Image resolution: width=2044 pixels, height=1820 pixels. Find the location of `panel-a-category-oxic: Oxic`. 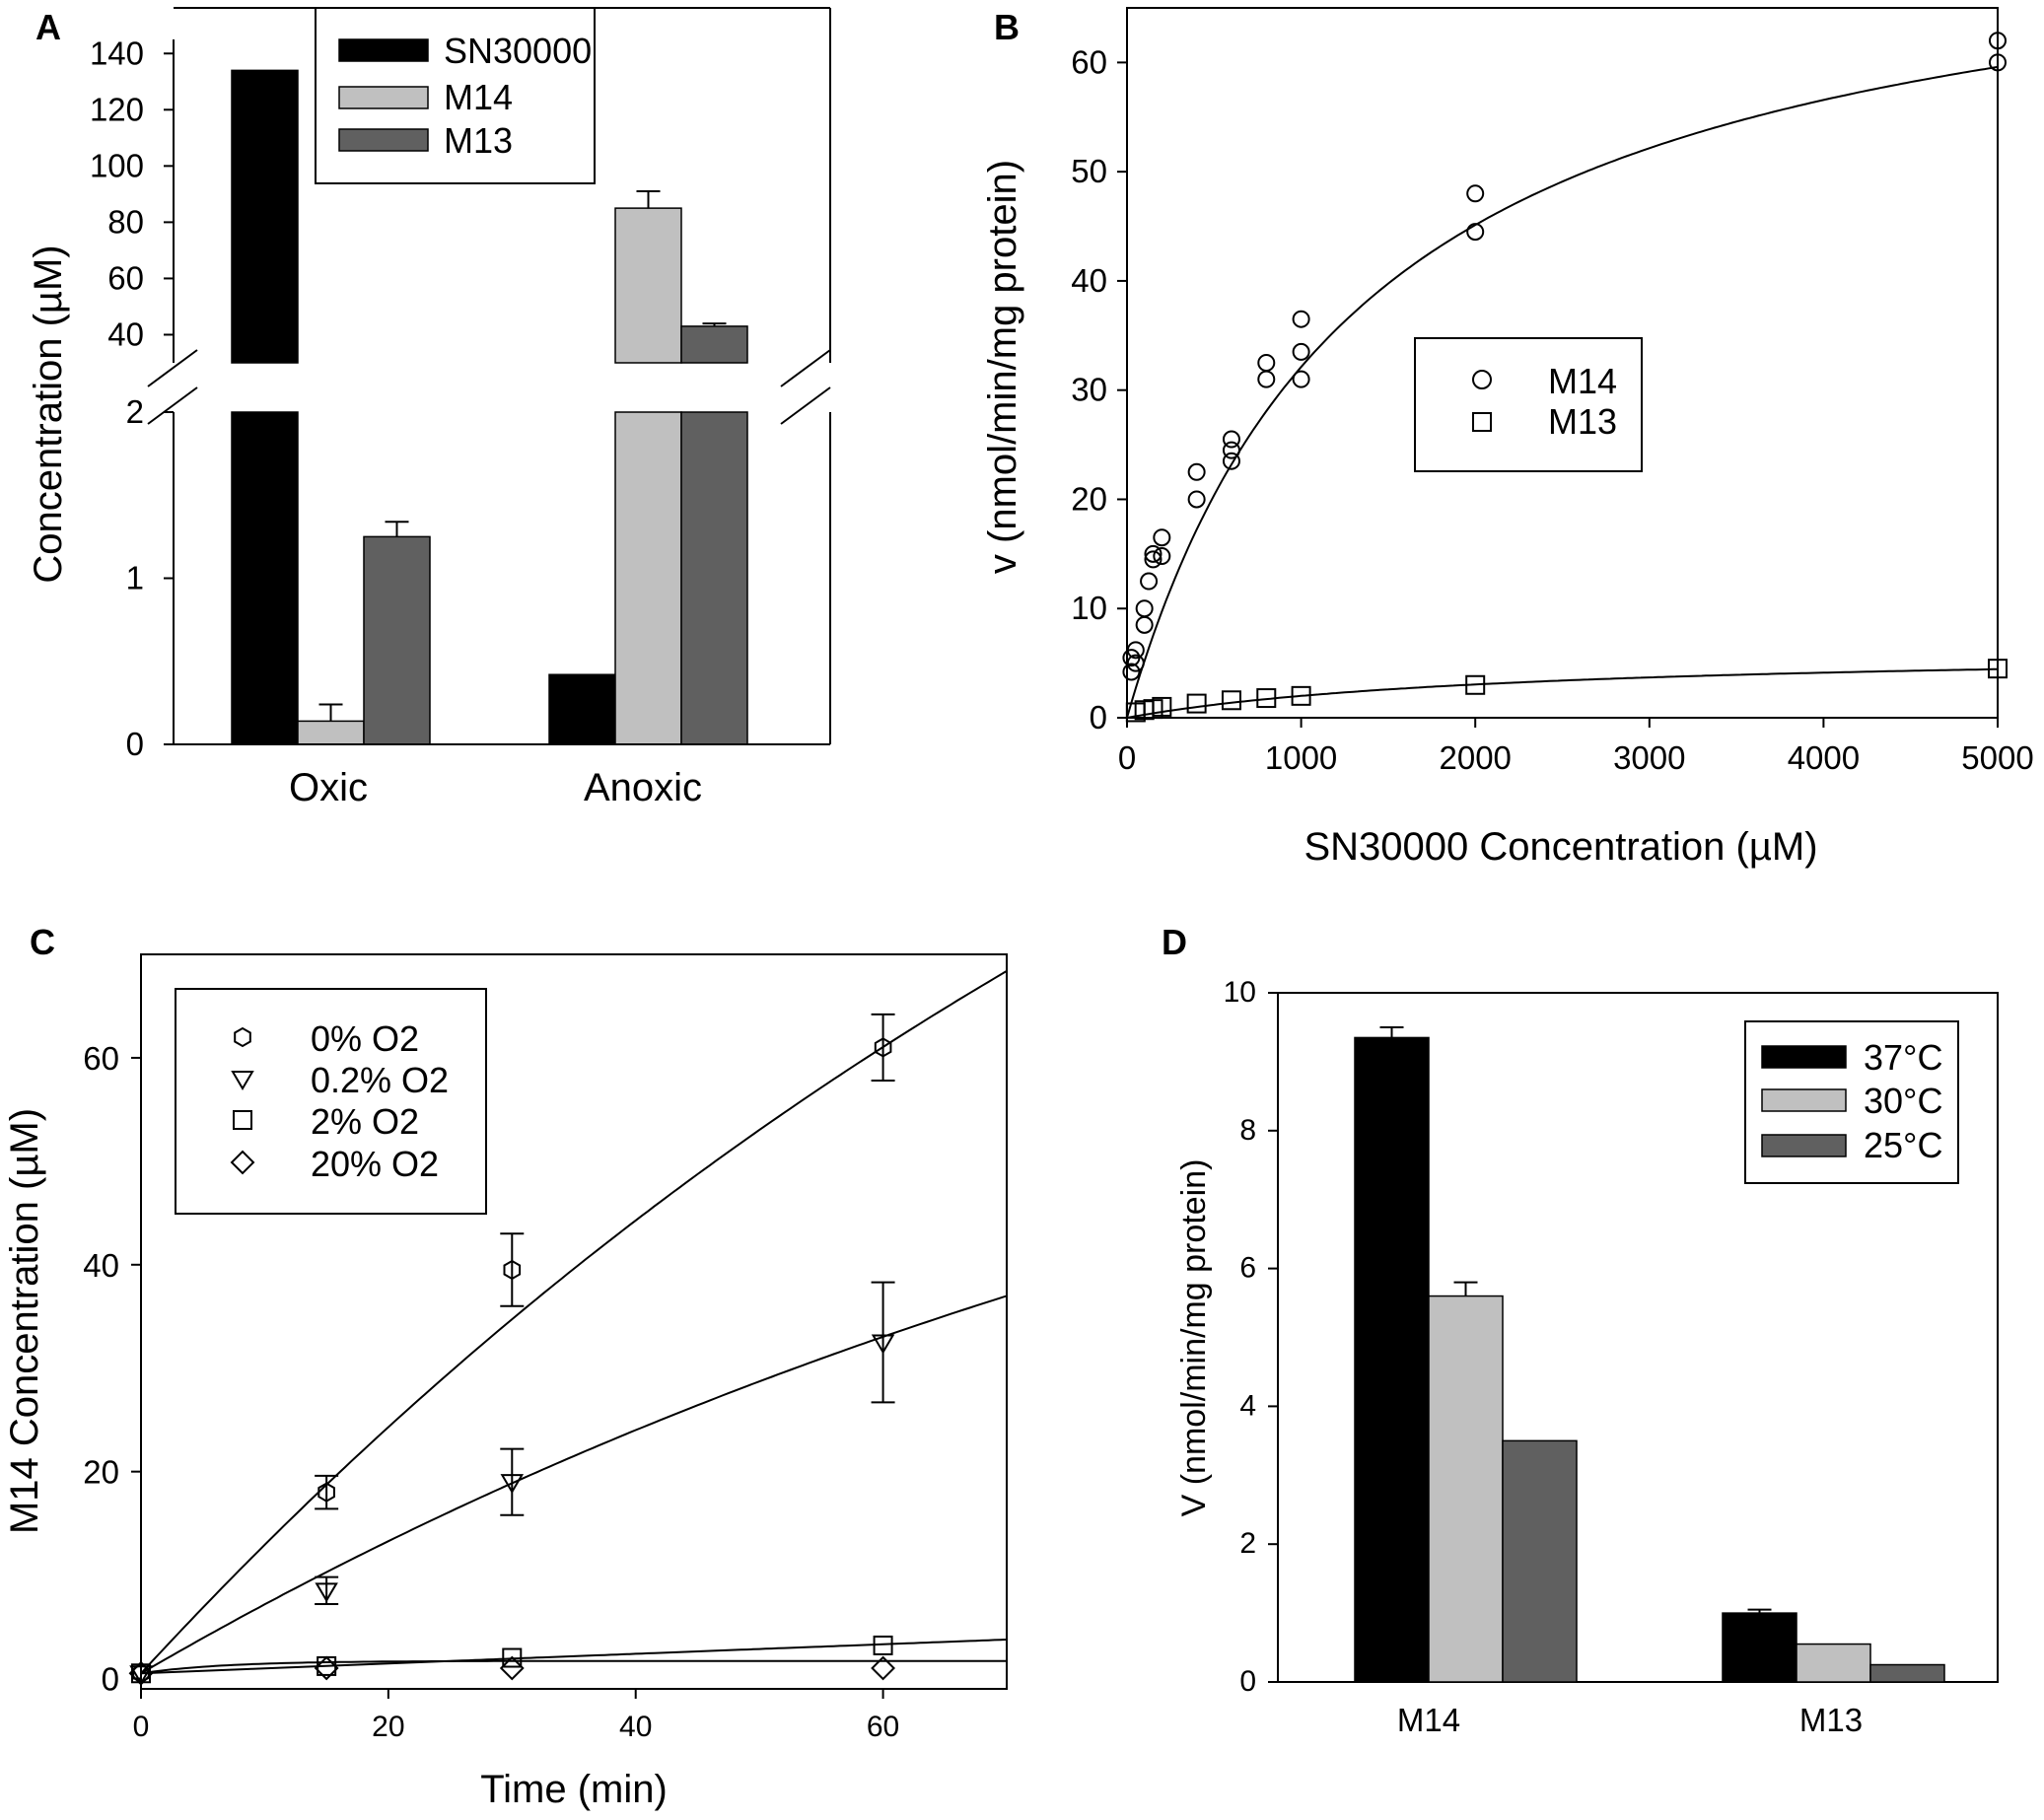

panel-a-category-oxic: Oxic is located at coordinates (328, 787).